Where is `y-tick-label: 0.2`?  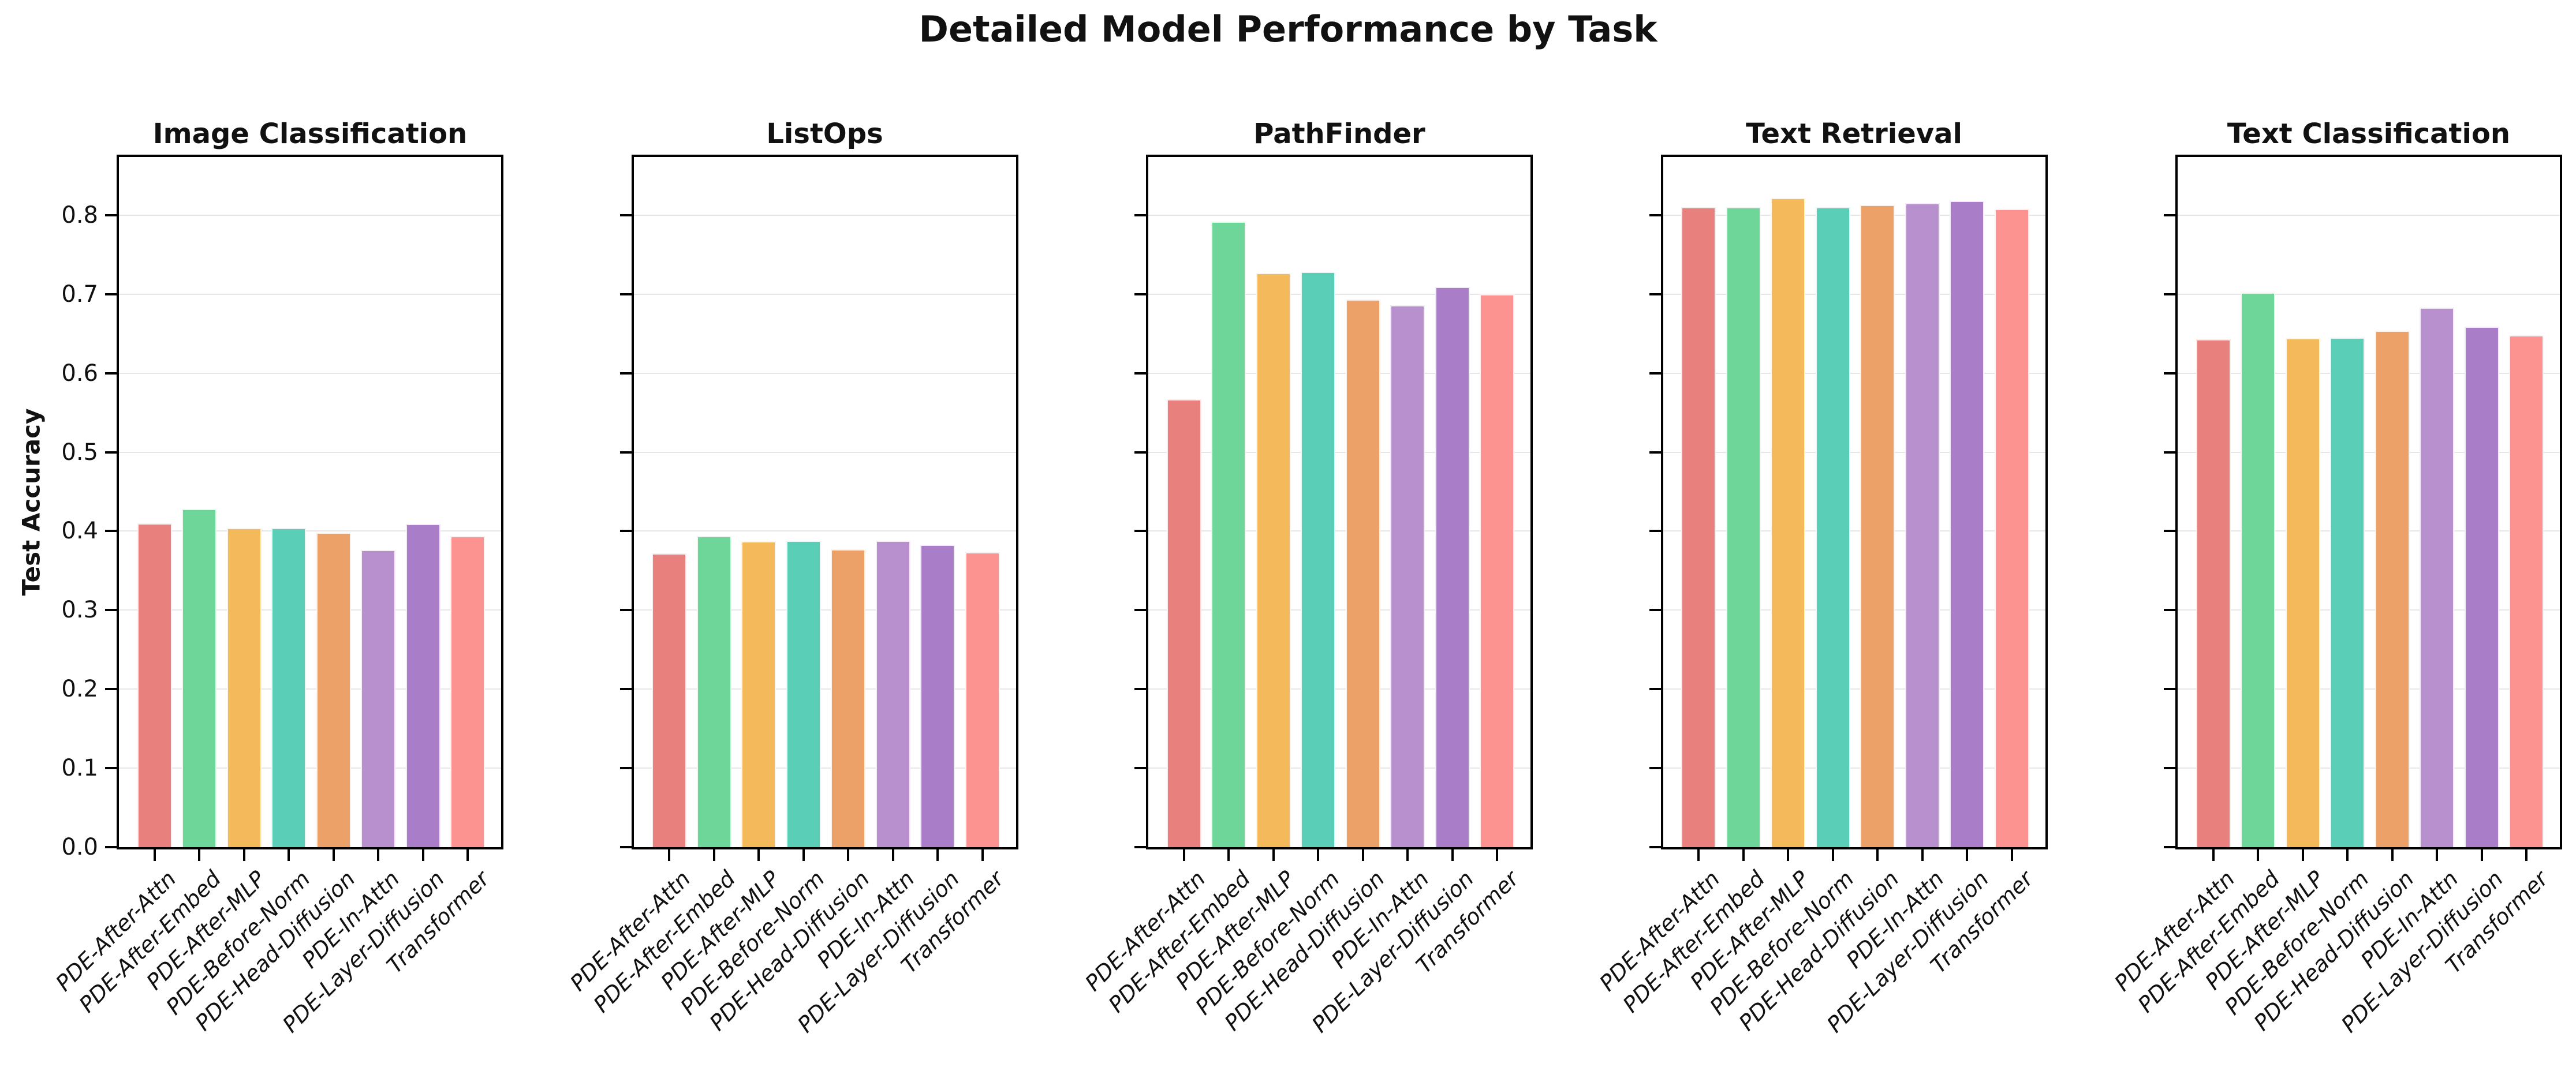
y-tick-label: 0.2 is located at coordinates (79, 689).